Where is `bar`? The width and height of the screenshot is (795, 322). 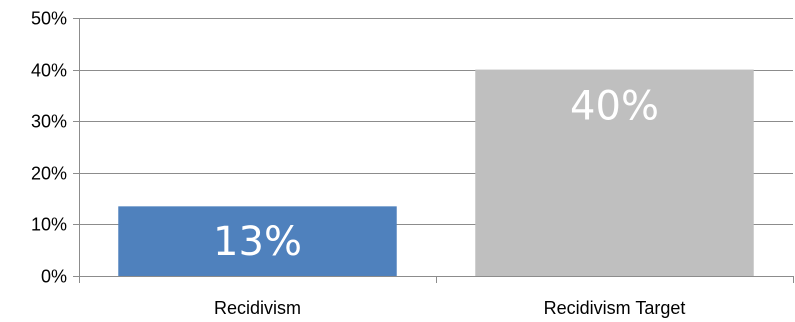 bar is located at coordinates (257, 241).